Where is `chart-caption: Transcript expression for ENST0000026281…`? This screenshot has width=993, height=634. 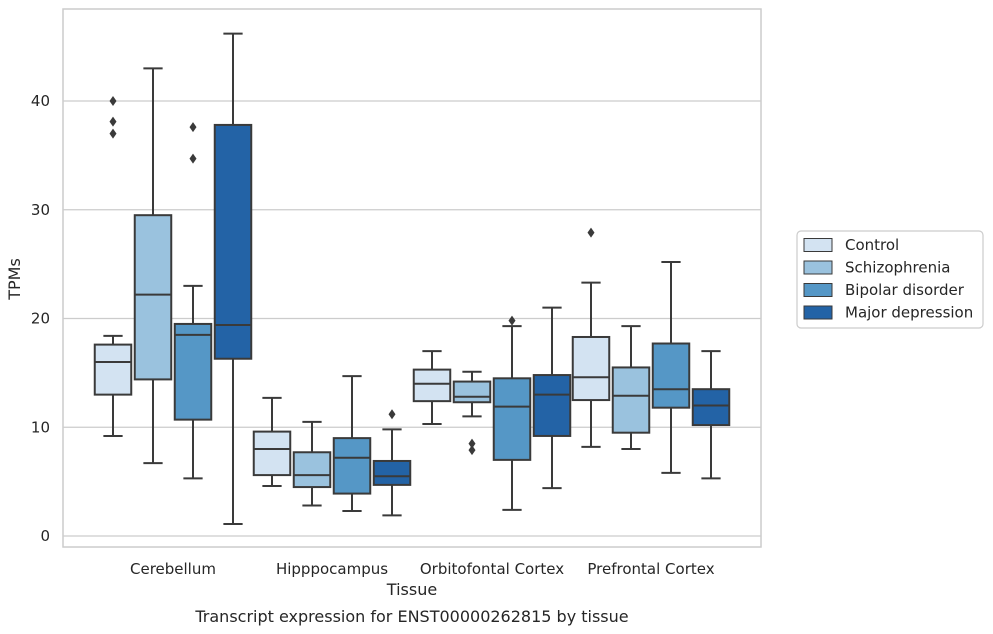
chart-caption: Transcript expression for ENST0000026281… is located at coordinates (411, 616).